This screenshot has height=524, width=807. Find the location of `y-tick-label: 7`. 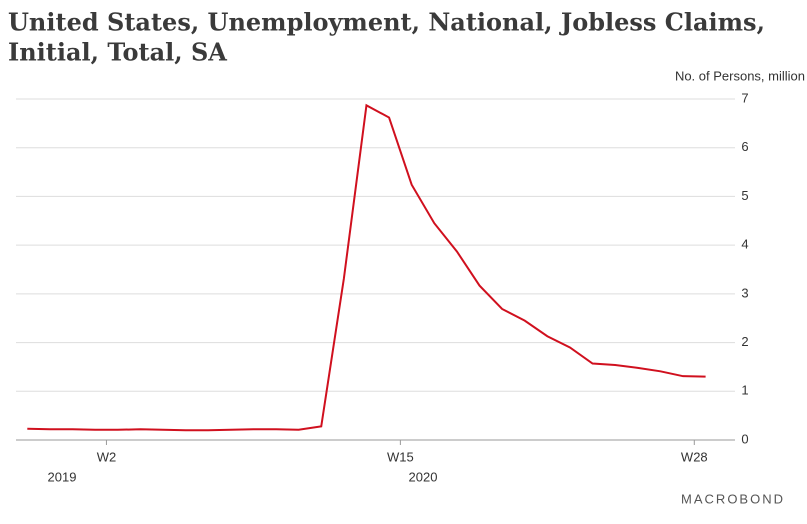

y-tick-label: 7 is located at coordinates (744, 97).